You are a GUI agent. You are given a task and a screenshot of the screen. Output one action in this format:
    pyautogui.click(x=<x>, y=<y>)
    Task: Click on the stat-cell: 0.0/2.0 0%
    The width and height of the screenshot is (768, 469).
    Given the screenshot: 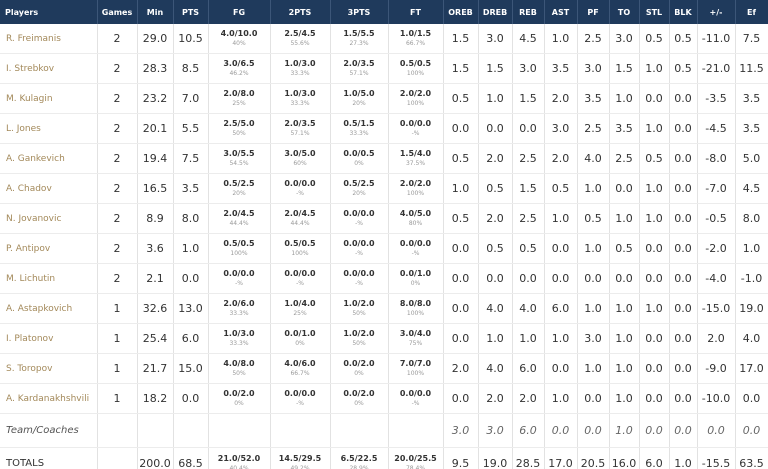 What is the action you would take?
    pyautogui.click(x=239, y=398)
    